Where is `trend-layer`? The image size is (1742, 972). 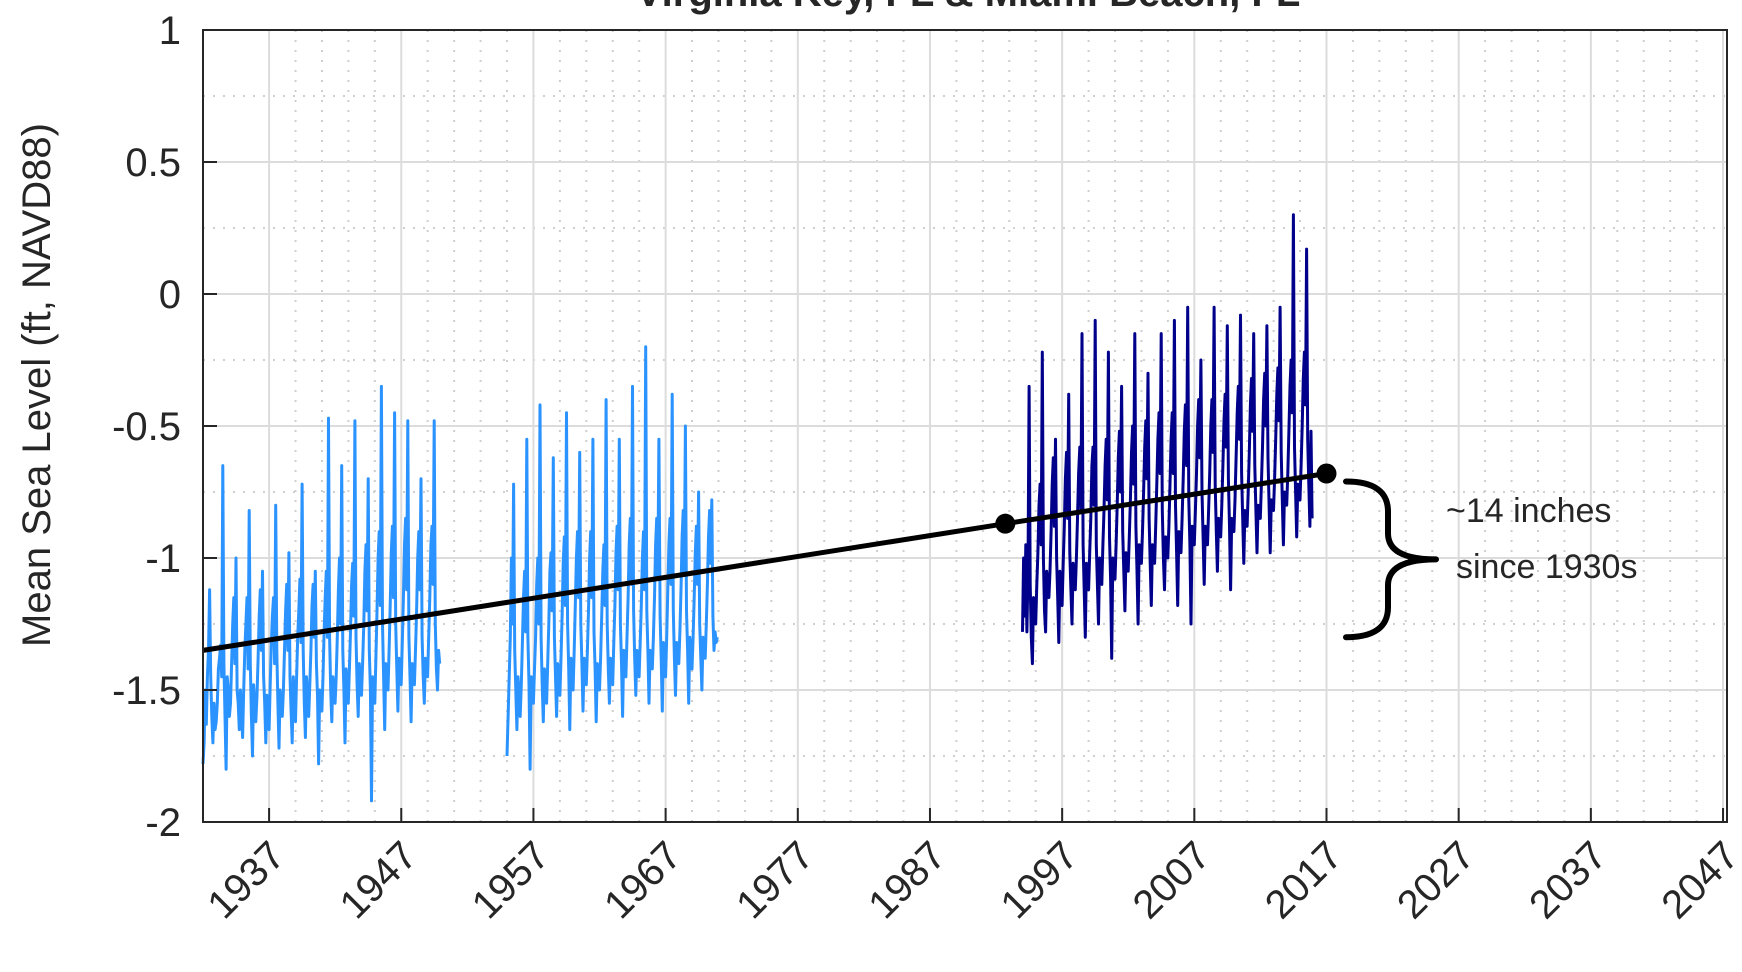 trend-layer is located at coordinates (769, 558).